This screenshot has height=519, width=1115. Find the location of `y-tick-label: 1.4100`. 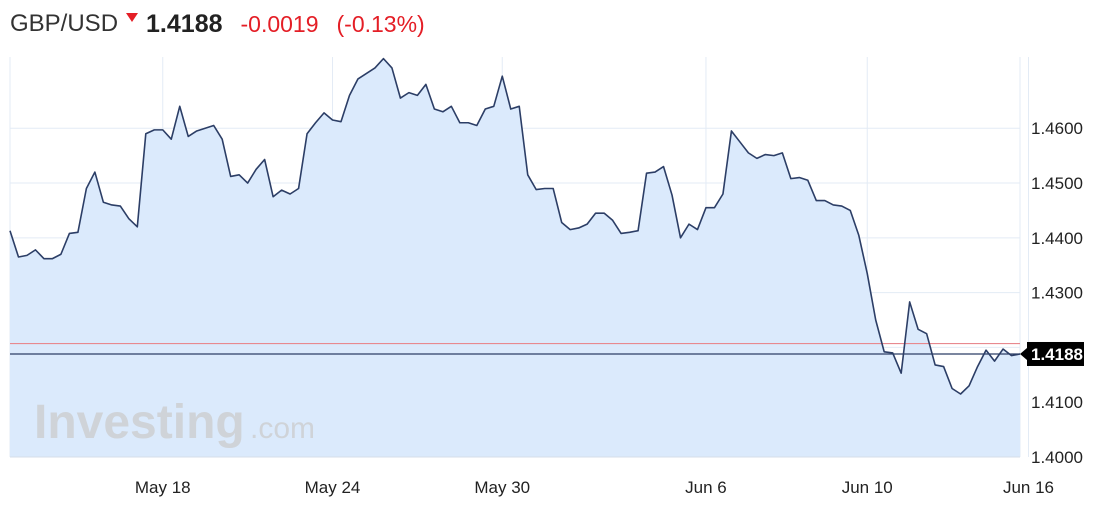

y-tick-label: 1.4100 is located at coordinates (1057, 402).